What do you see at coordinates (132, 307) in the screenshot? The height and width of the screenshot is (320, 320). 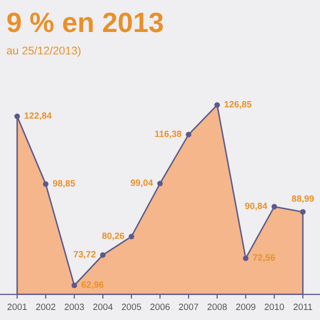 I see `x-tick-label: 2005` at bounding box center [132, 307].